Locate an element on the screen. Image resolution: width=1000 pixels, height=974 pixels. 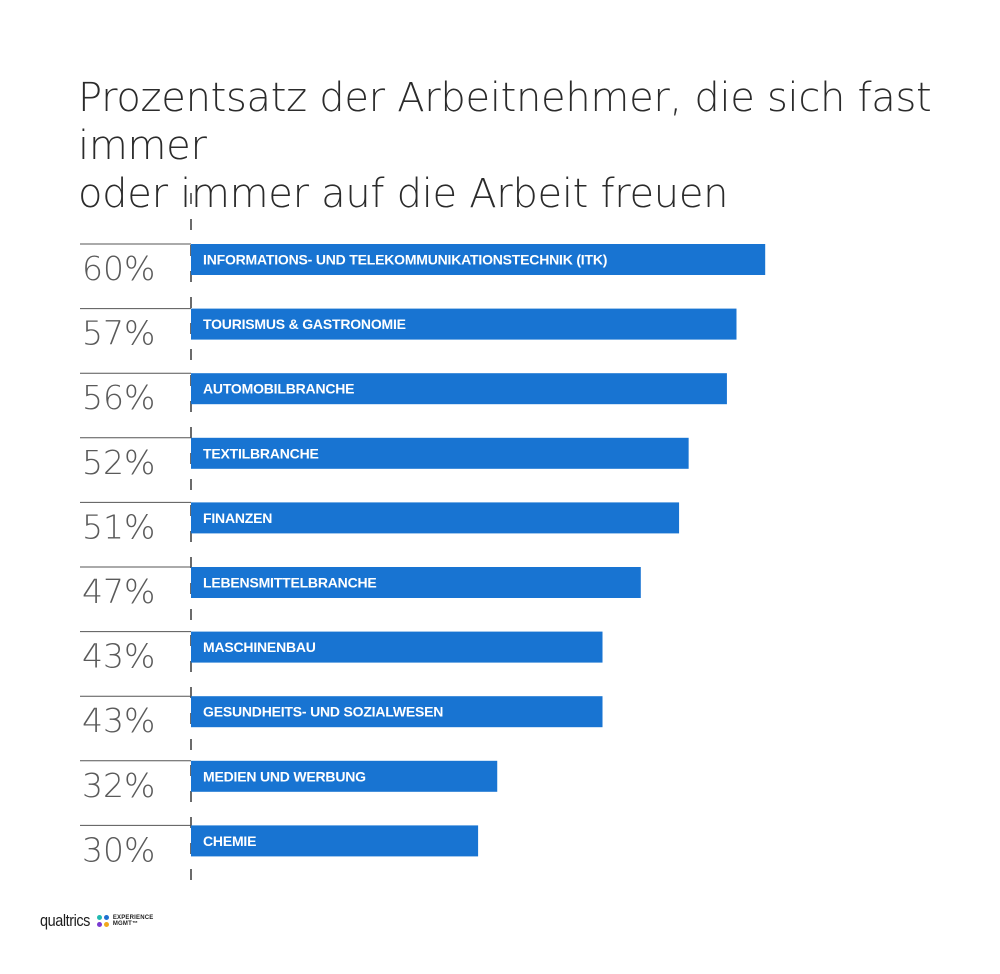
bar-label-7: MASCHINENBAU is located at coordinates (259, 647).